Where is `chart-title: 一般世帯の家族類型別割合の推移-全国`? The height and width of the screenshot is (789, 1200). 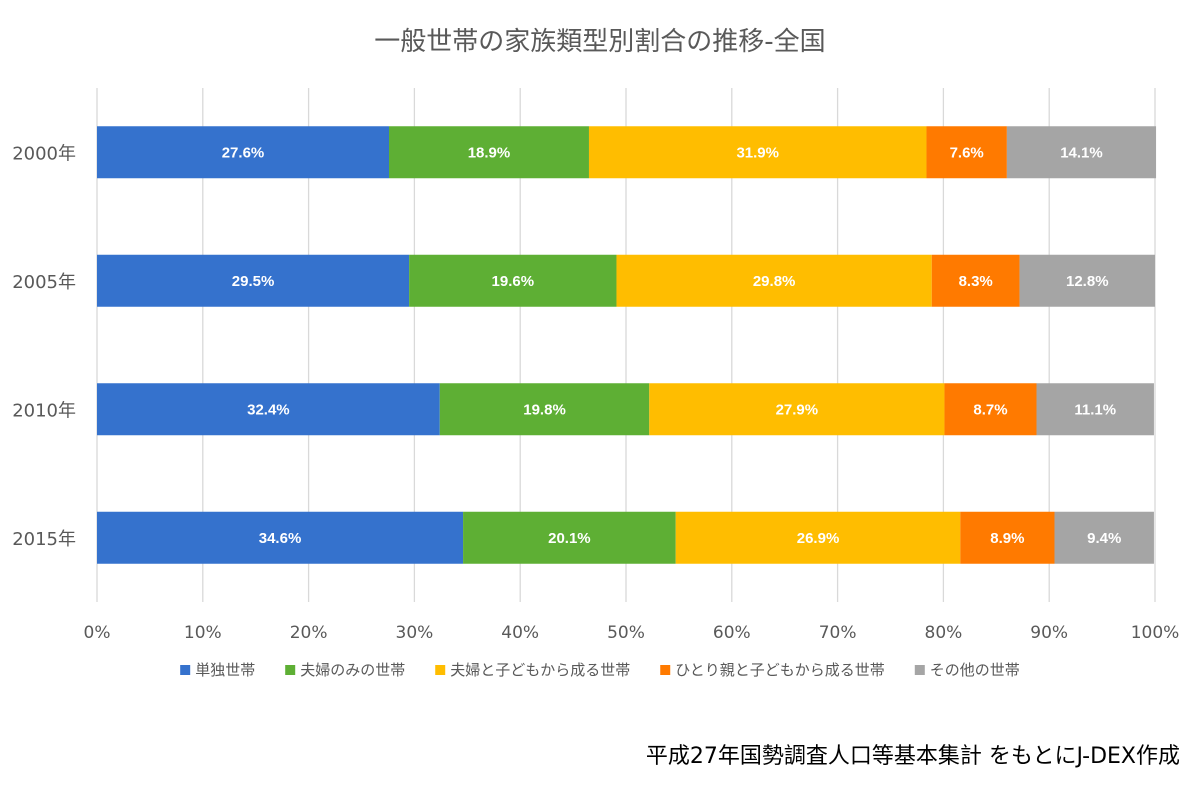 chart-title: 一般世帯の家族類型別割合の推移-全国 is located at coordinates (599, 42).